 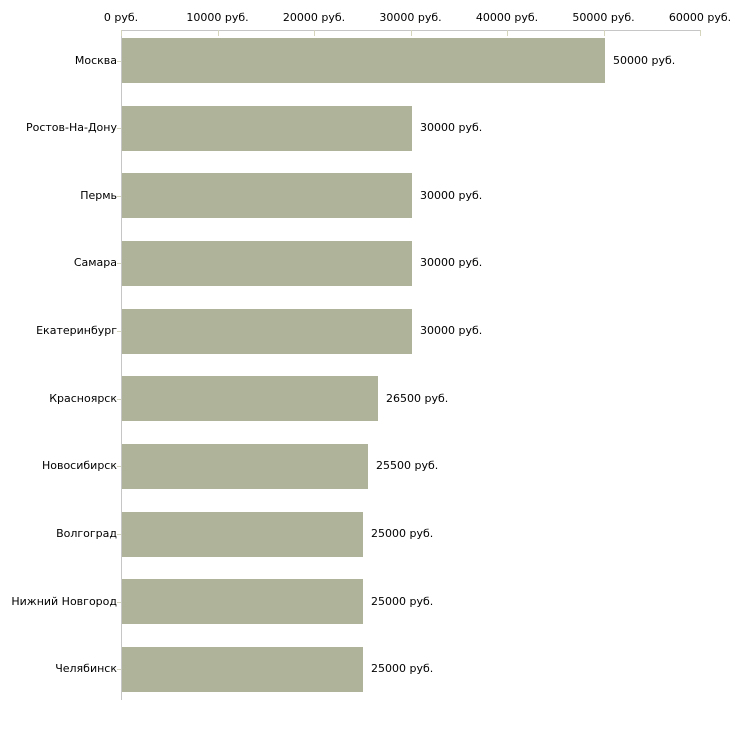 What do you see at coordinates (71, 127) in the screenshot?
I see `category-label: Ростов-На-Дону` at bounding box center [71, 127].